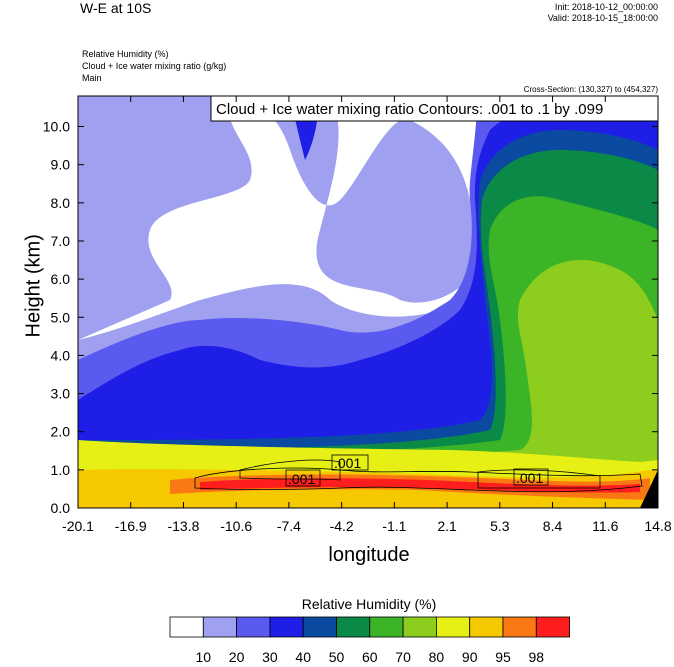 This screenshot has width=674, height=667. I want to click on y-tick-label: 4.0, so click(61, 355).